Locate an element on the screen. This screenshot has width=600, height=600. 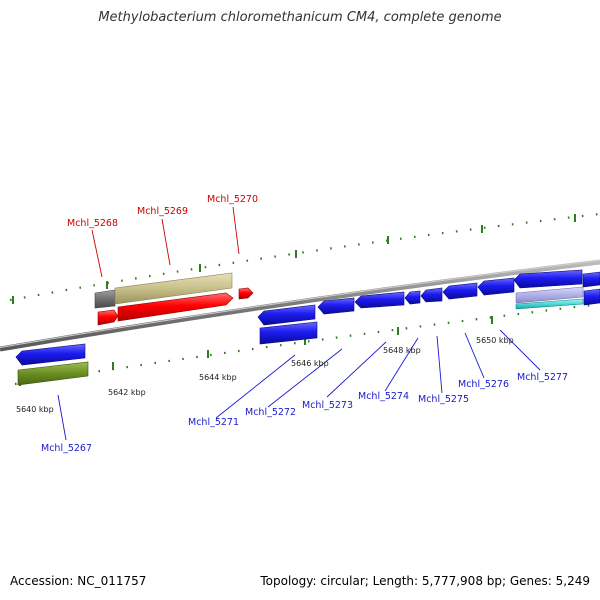
coord-label-5640: 5640 kbp is located at coordinates (35, 409).